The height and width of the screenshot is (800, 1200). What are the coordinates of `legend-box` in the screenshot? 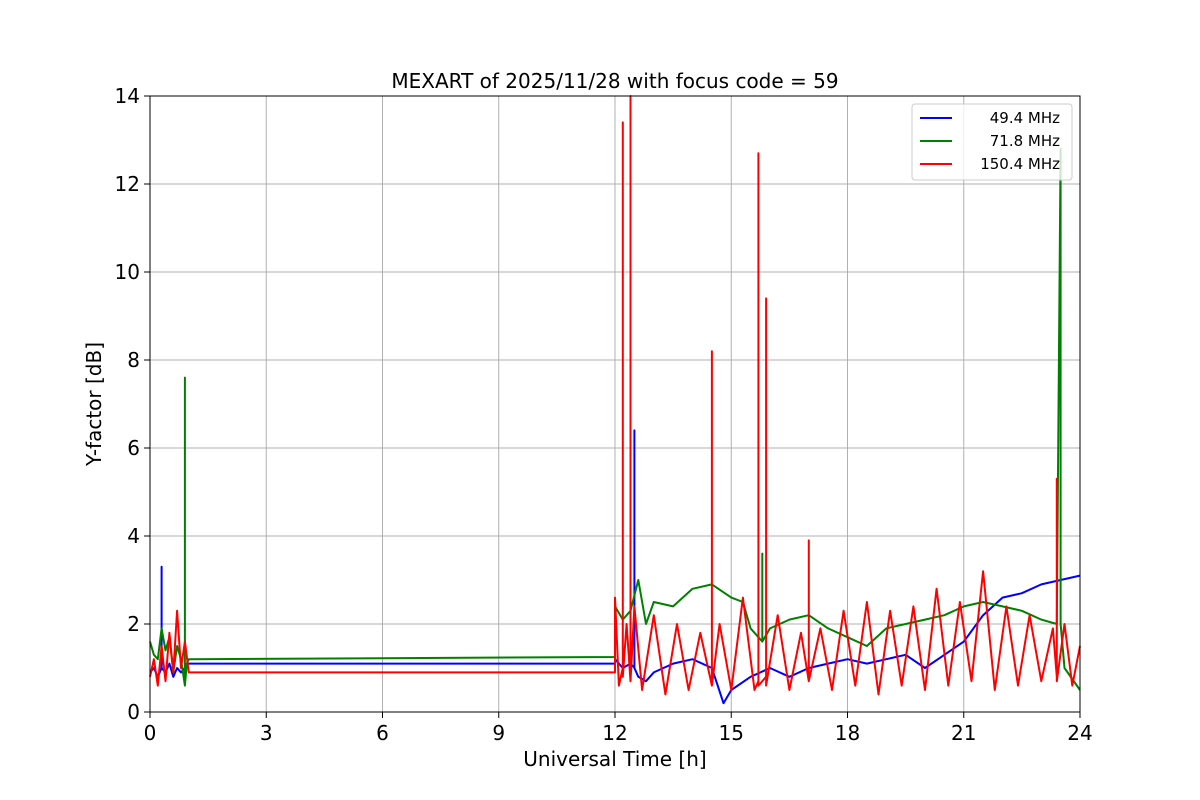 It's located at (992, 142).